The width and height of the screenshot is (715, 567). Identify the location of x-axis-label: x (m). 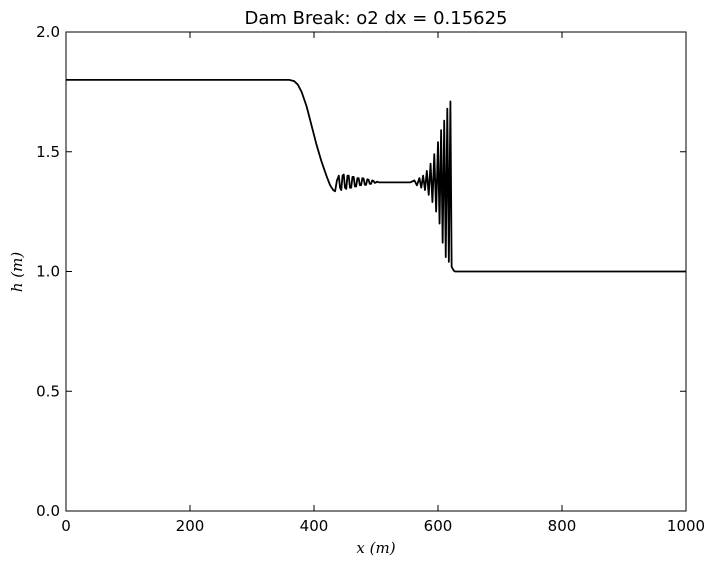
(375, 548).